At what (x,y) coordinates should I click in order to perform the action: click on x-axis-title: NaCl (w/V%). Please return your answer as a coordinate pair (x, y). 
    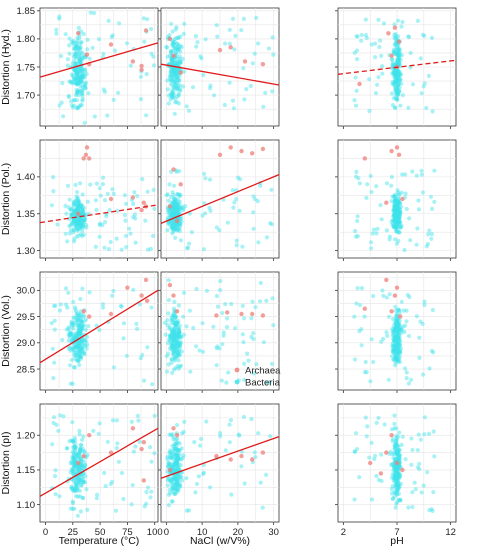
    Looking at the image, I should click on (220, 541).